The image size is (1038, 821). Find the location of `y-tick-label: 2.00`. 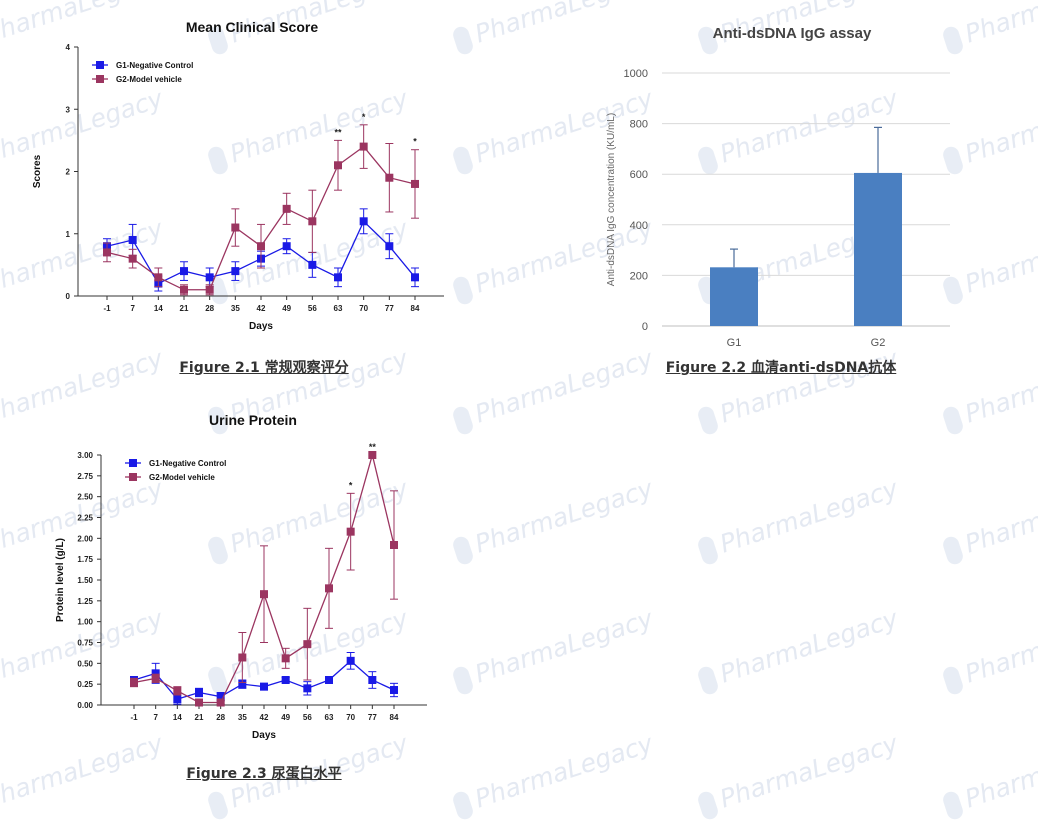

y-tick-label: 2.00 is located at coordinates (85, 538).